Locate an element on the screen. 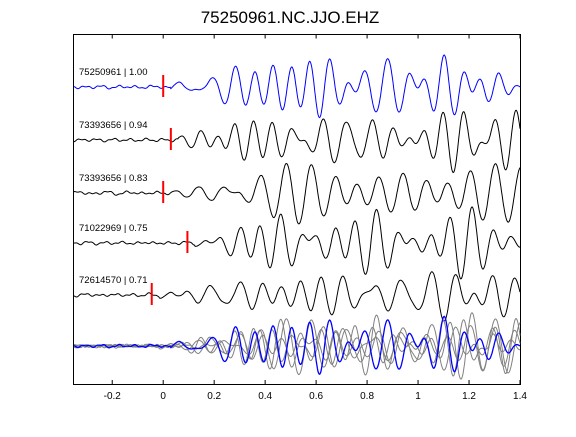 The width and height of the screenshot is (576, 437). x-tick-label: 1.4 is located at coordinates (520, 396).